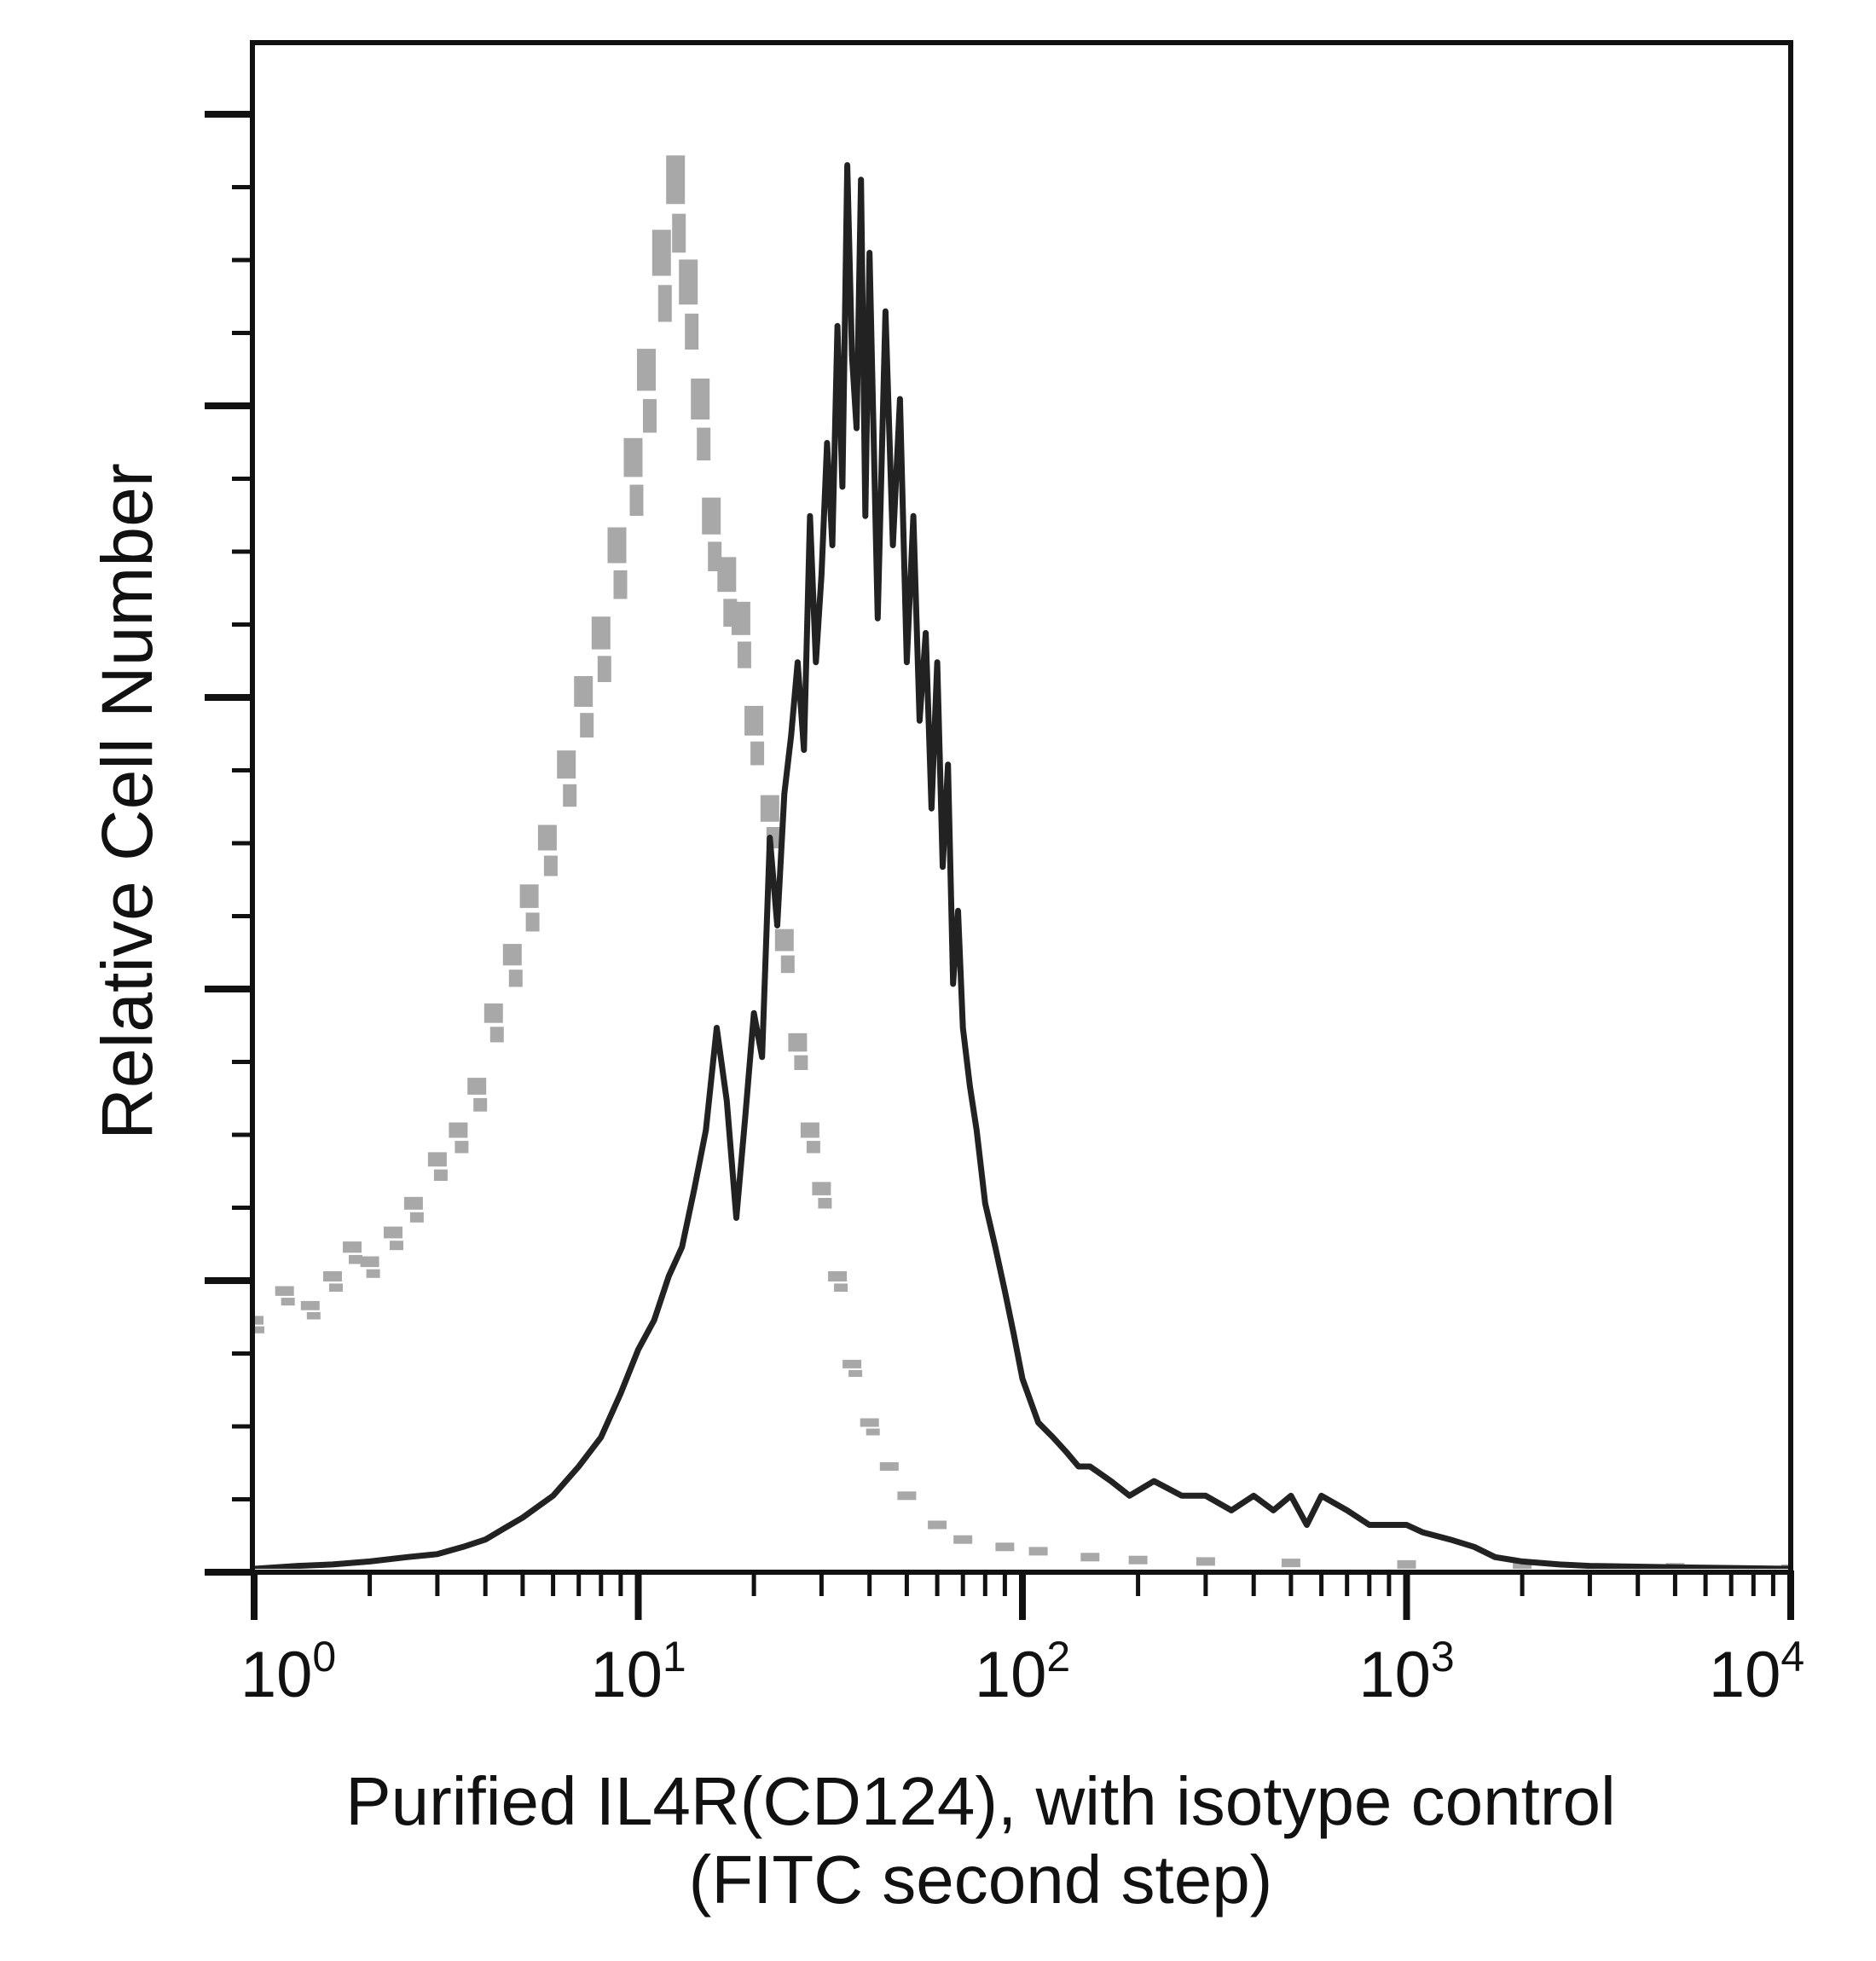 This screenshot has width=1876, height=1961. I want to click on x-axis-label-line2: (FITC second step), so click(981, 1880).